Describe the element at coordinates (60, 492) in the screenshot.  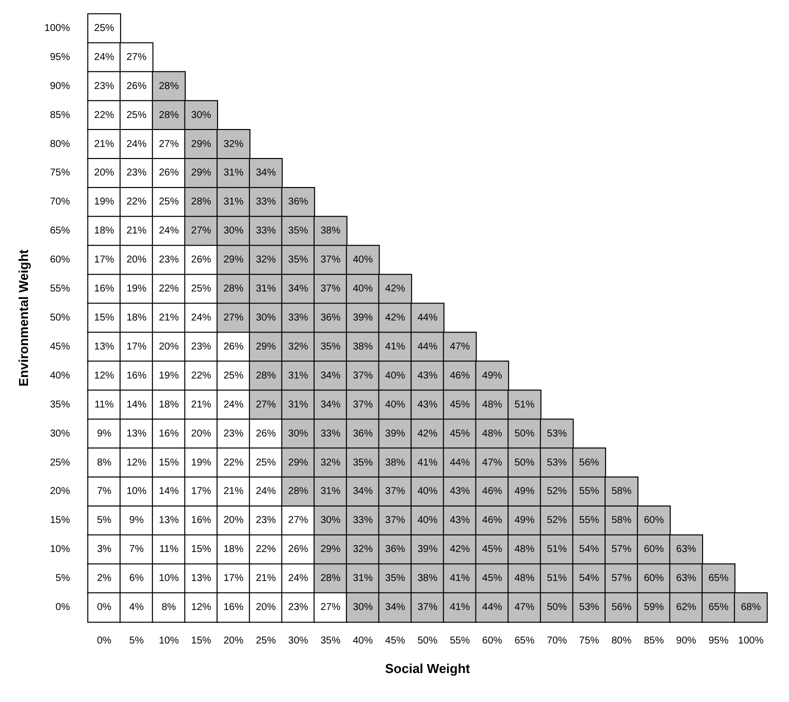
I see `y-tick-label: 20%` at that location.